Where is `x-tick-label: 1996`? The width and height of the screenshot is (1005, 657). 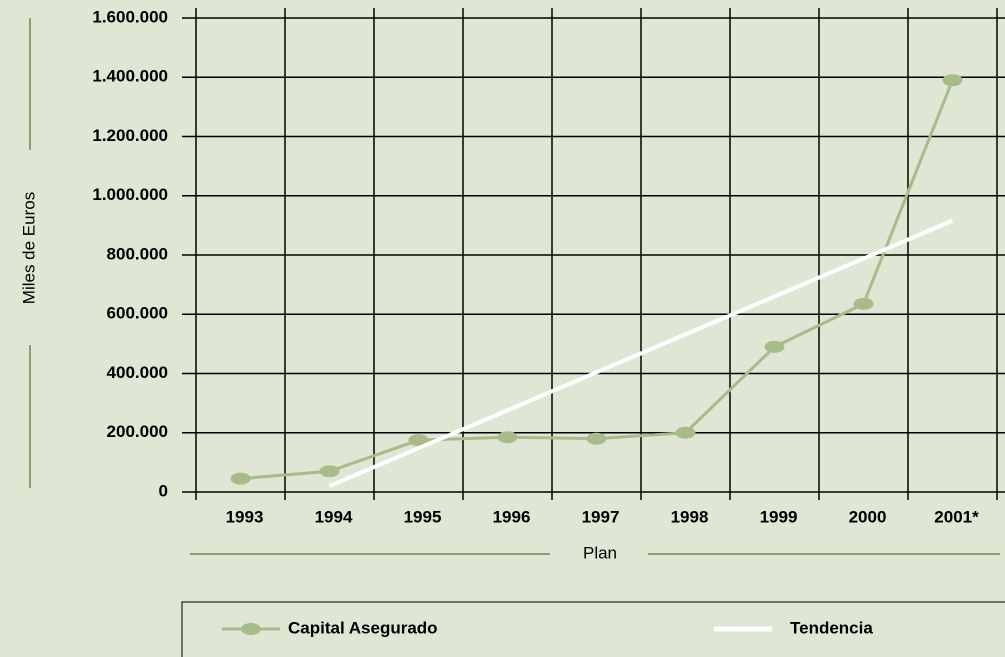 x-tick-label: 1996 is located at coordinates (512, 516).